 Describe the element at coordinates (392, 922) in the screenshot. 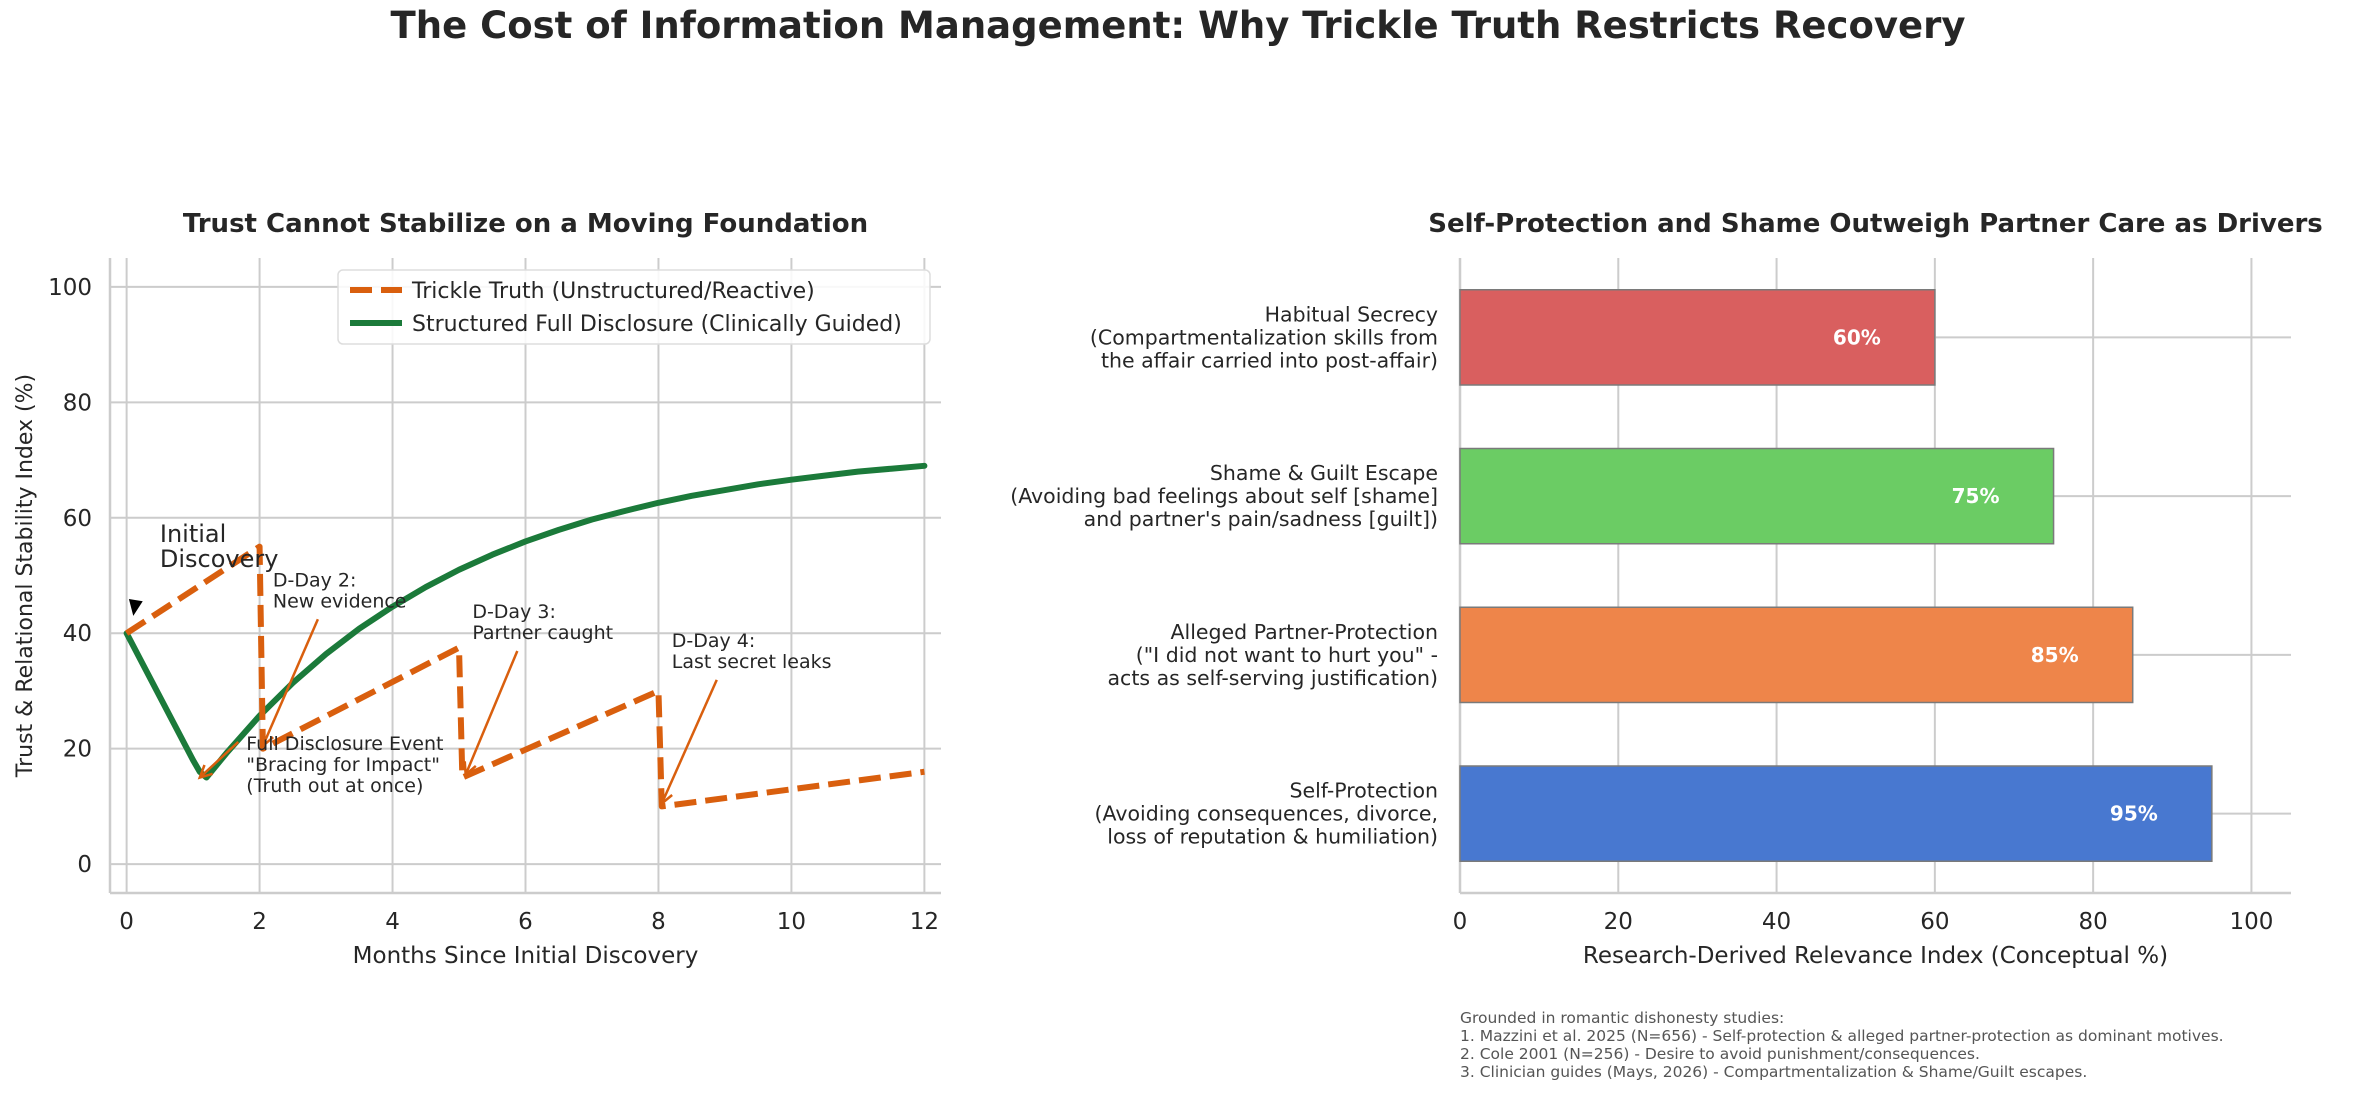

I see `x-tick-label-2: 4` at that location.